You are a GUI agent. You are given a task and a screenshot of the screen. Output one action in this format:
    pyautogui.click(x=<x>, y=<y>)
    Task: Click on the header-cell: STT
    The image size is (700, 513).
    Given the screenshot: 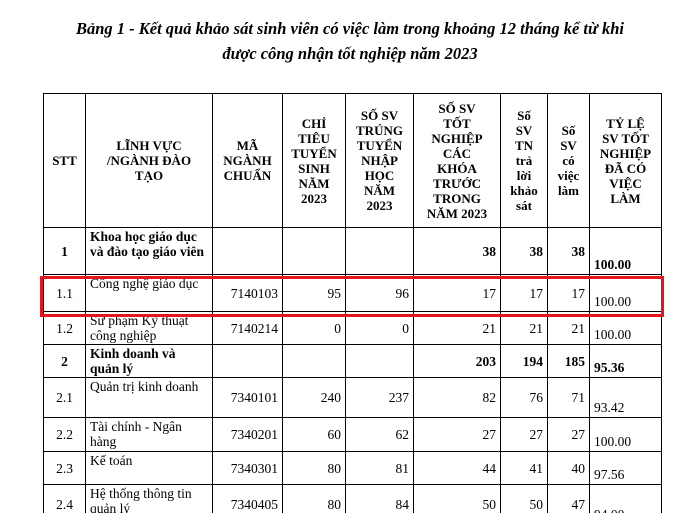 What is the action you would take?
    pyautogui.click(x=64, y=160)
    